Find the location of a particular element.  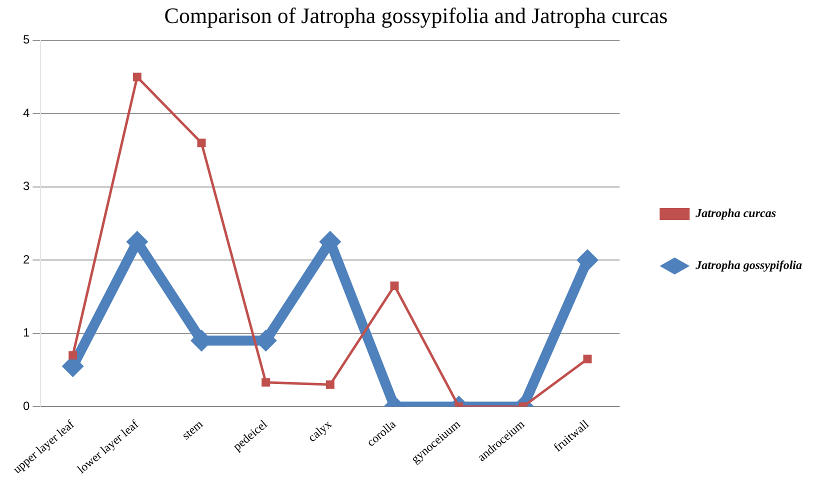

chart-title: Comparison of Jatropha gossypifolia and Jatropha curcas is located at coordinates (416, 15).